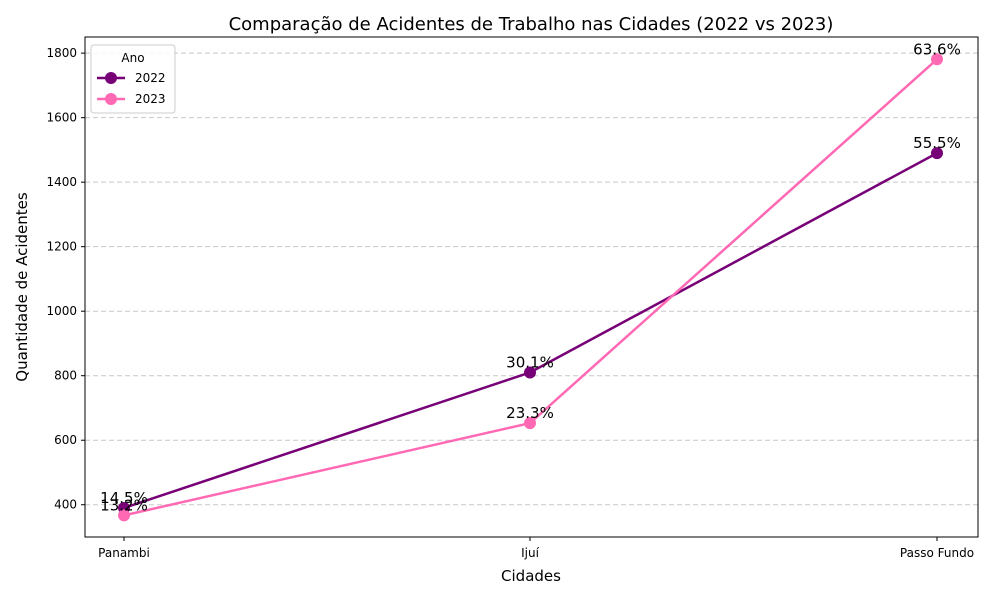  I want to click on x-tick-label: Panambi, so click(124, 553).